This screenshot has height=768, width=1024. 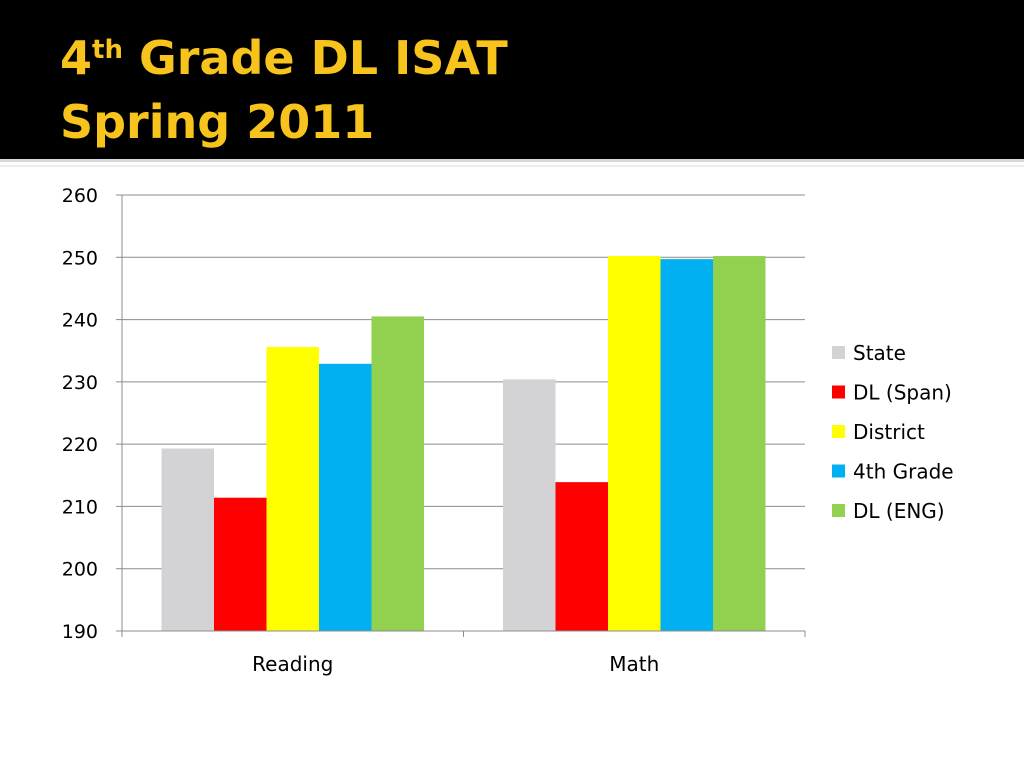 I want to click on title-number: 4, so click(x=76, y=58).